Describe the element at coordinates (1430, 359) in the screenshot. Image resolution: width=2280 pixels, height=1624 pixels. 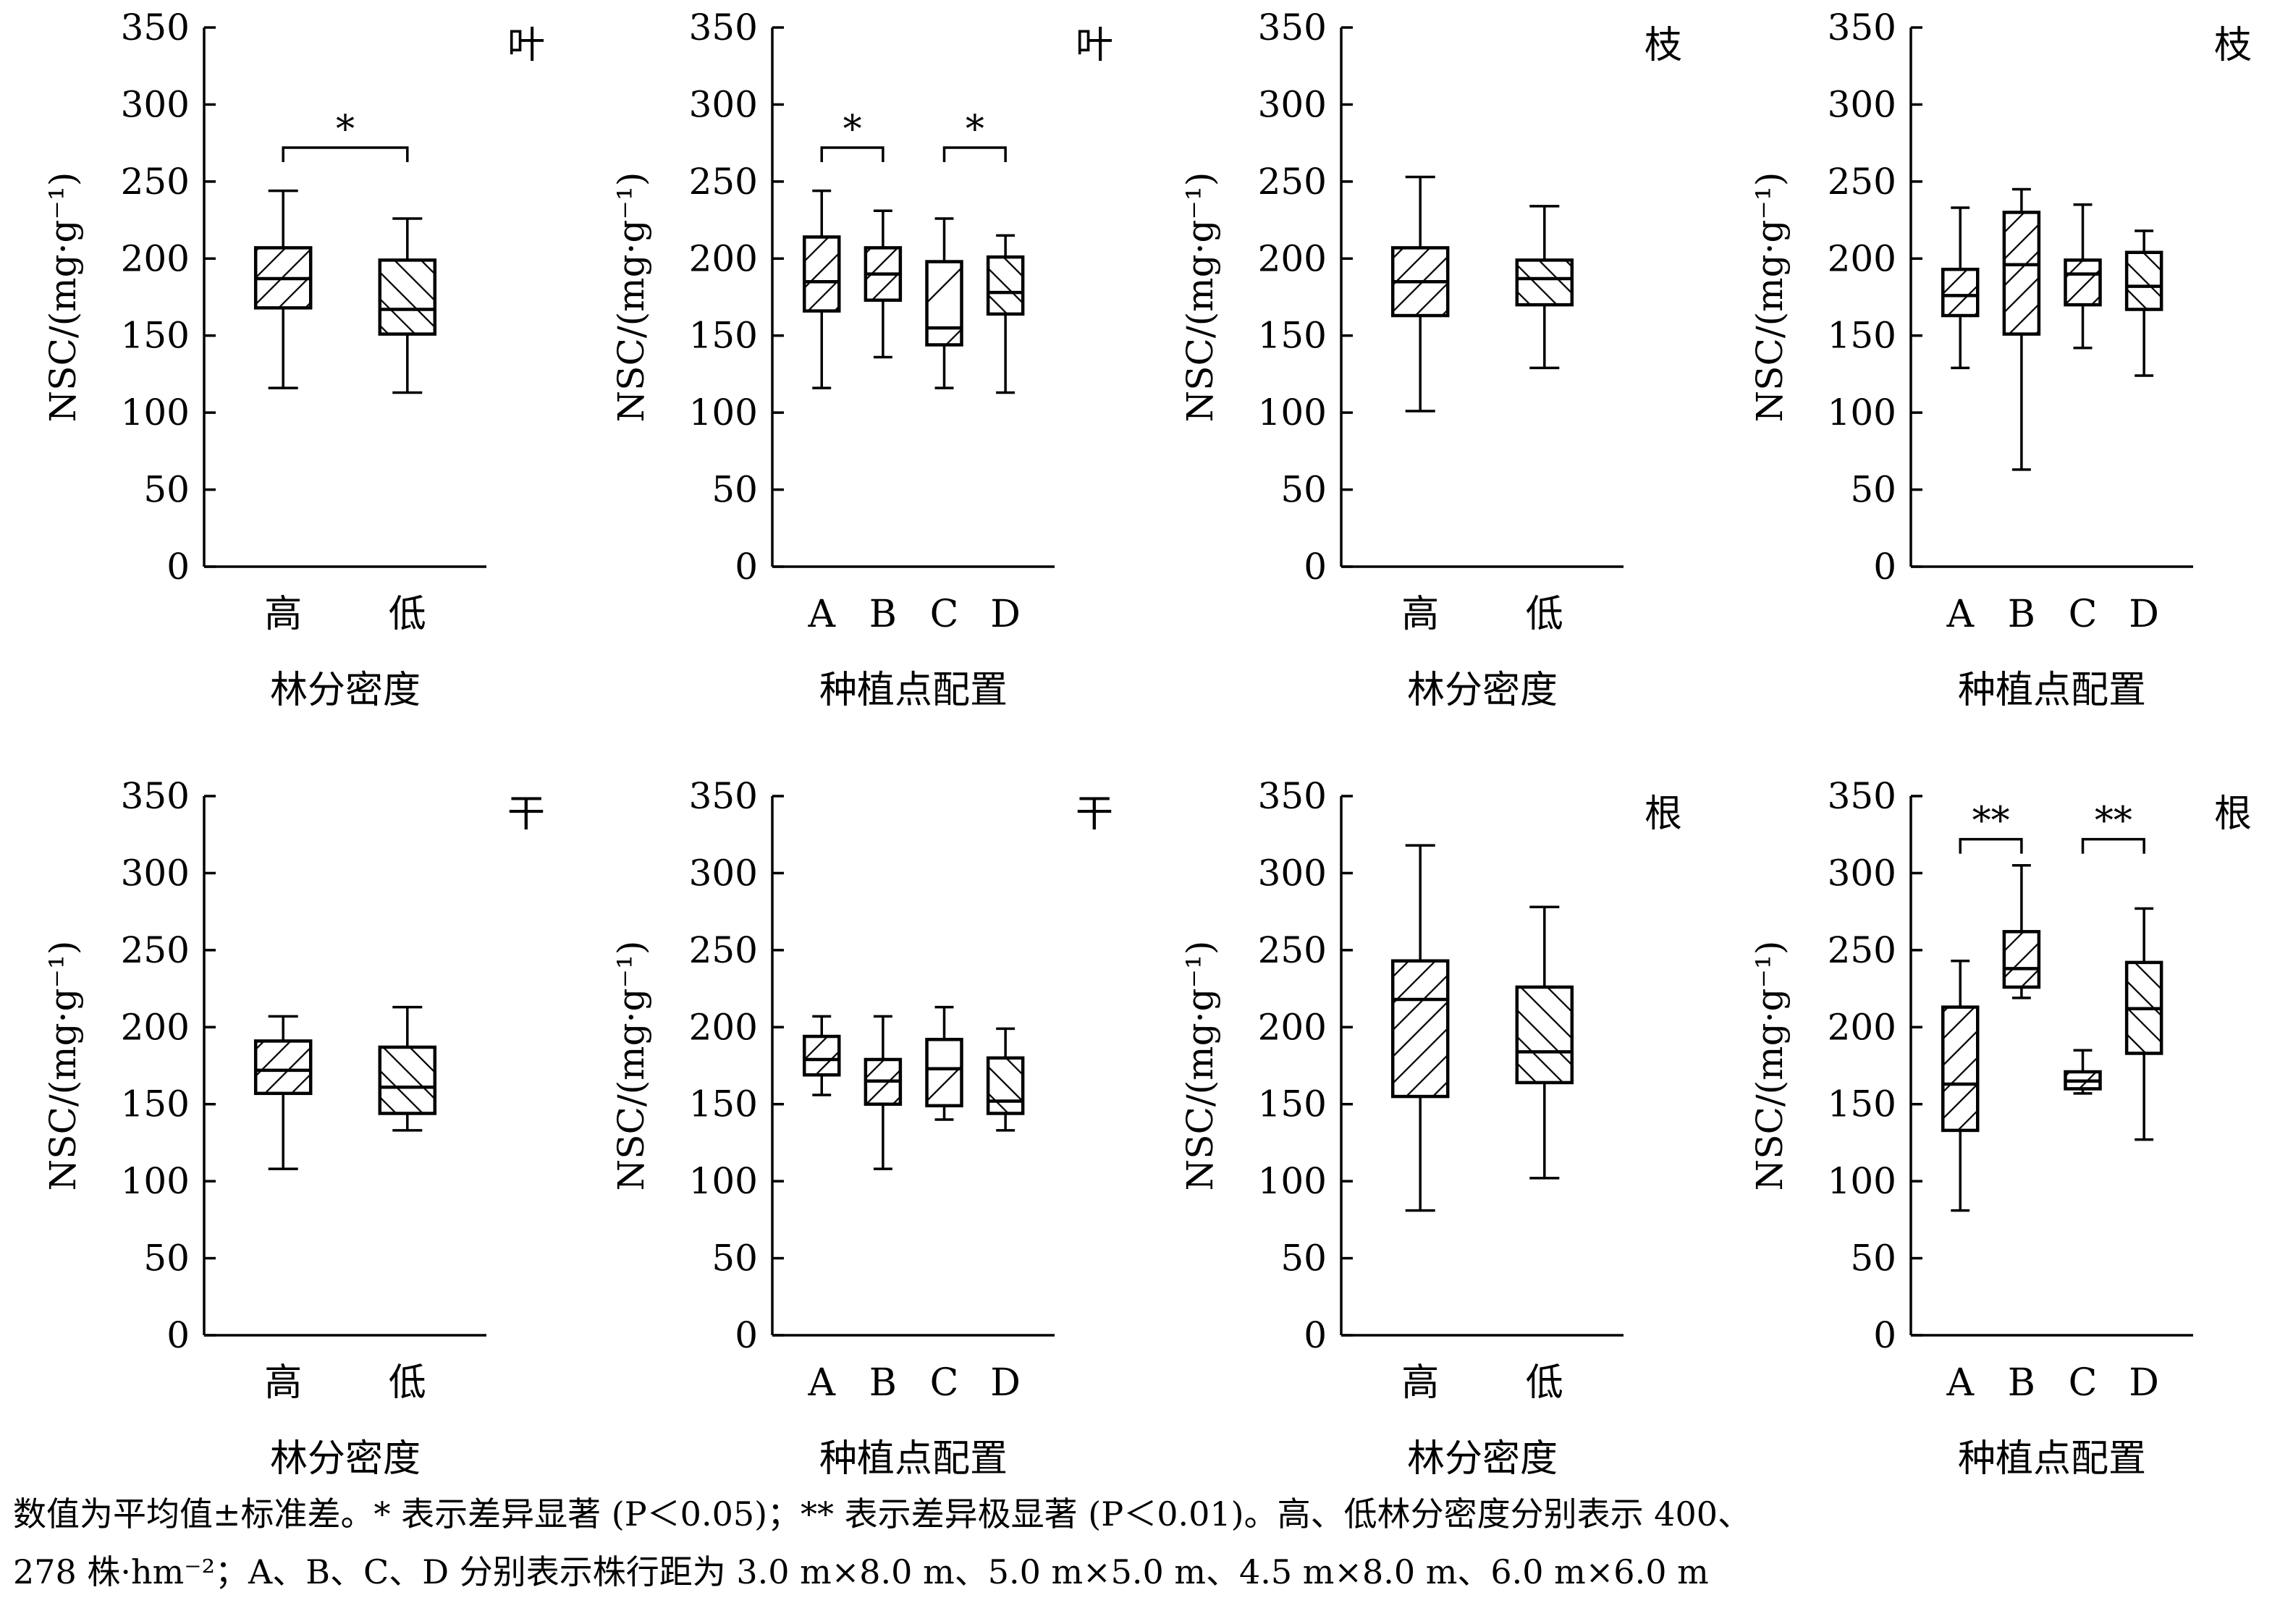
I see `panel-3: 0 50 100 150 200 250 300 350 NSC/(mg·g⁻¹) 枝高 低林分密度` at that location.